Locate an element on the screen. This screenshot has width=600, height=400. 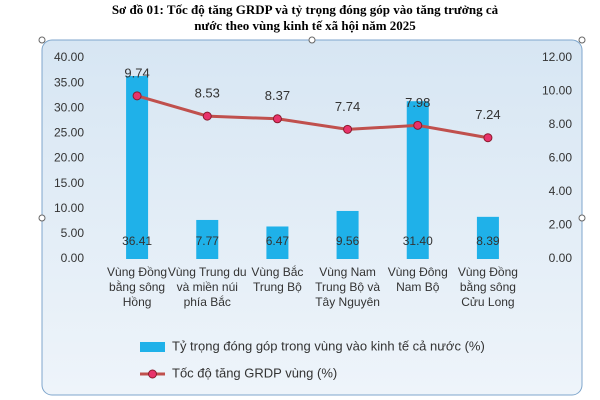
y-tick-label: 20.00 is located at coordinates (69, 158).